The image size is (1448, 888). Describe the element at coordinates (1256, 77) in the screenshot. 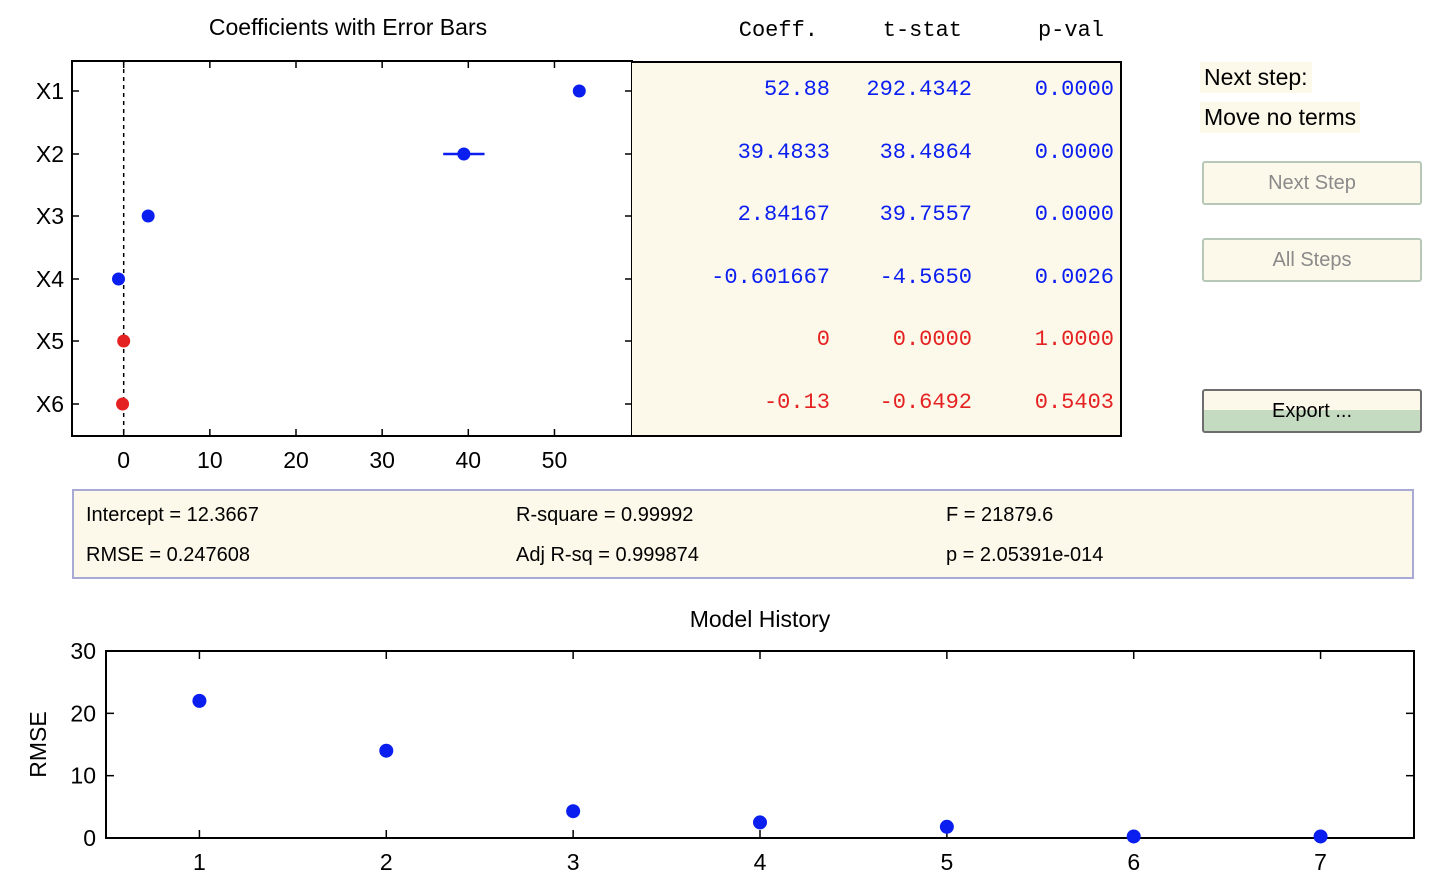

I see `next-step-label: Next step:` at that location.